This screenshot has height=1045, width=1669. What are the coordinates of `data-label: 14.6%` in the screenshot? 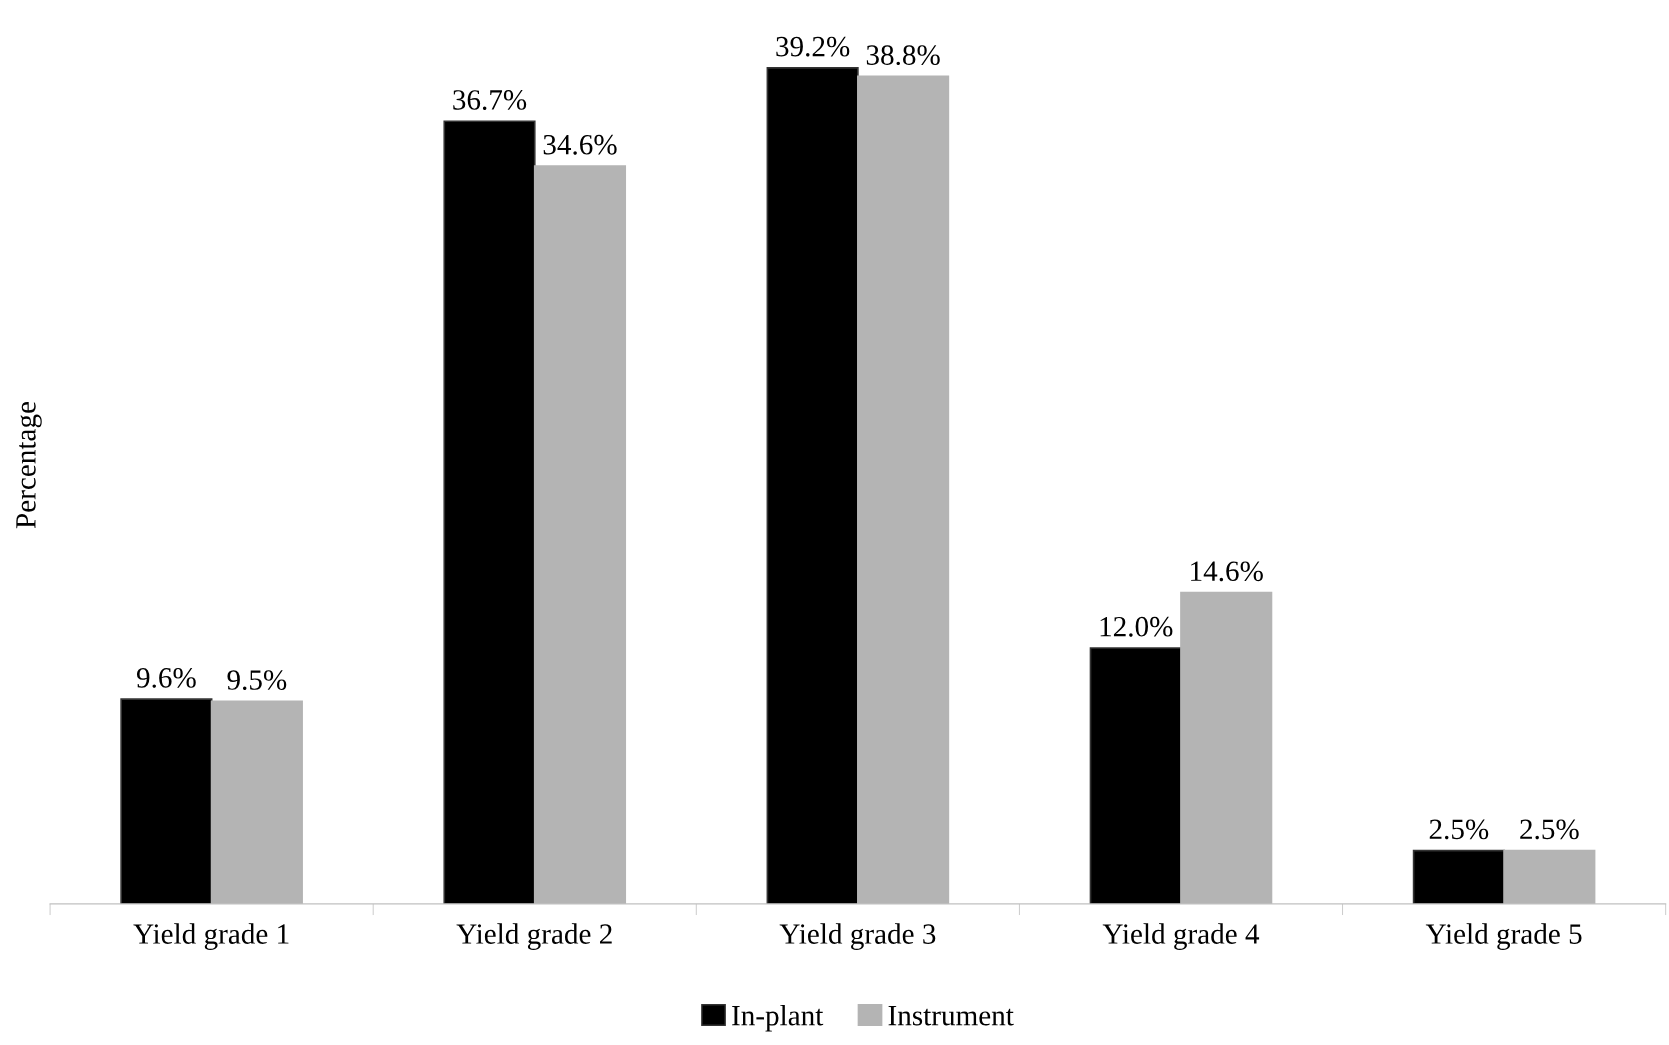 It's located at (1227, 571).